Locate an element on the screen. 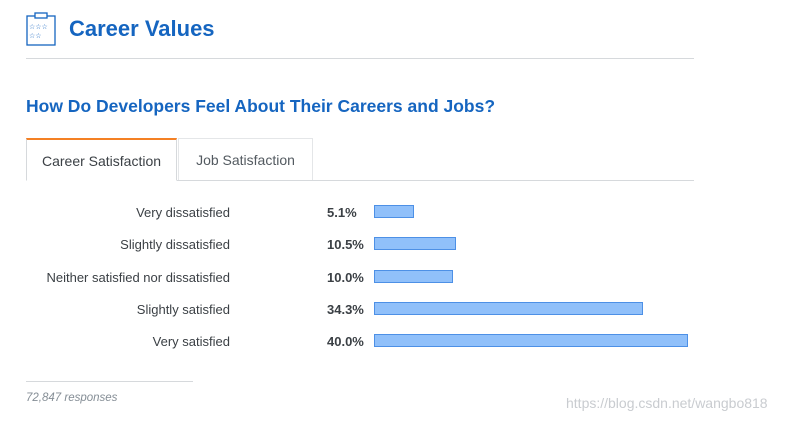 This screenshot has width=803, height=422. bar-row: Neither satisfied nor dissatisfied 10.0% is located at coordinates (360, 277).